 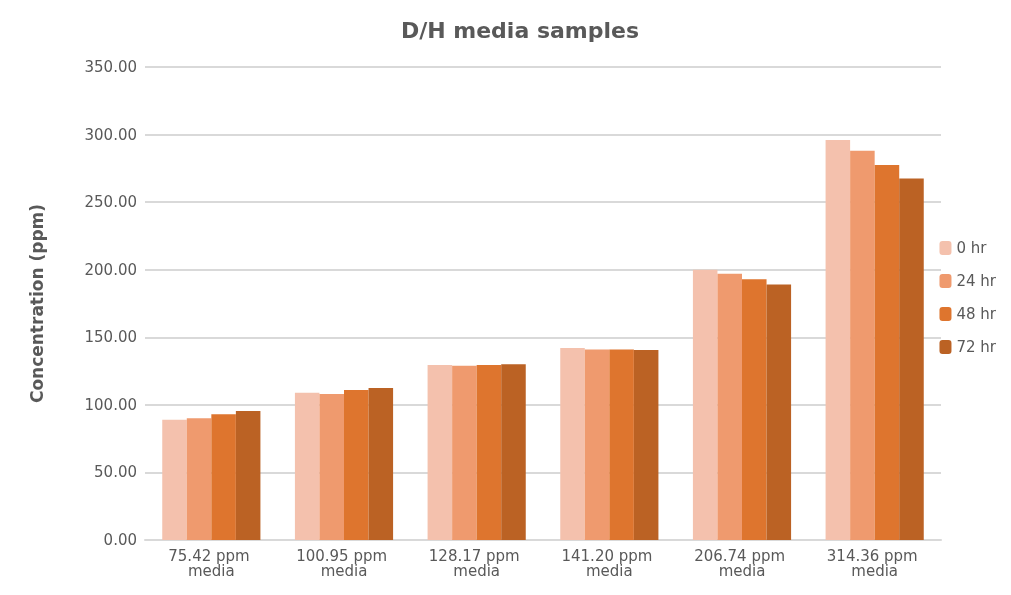 What do you see at coordinates (110, 202) in the screenshot?
I see `y-tick-label: 250.00` at bounding box center [110, 202].